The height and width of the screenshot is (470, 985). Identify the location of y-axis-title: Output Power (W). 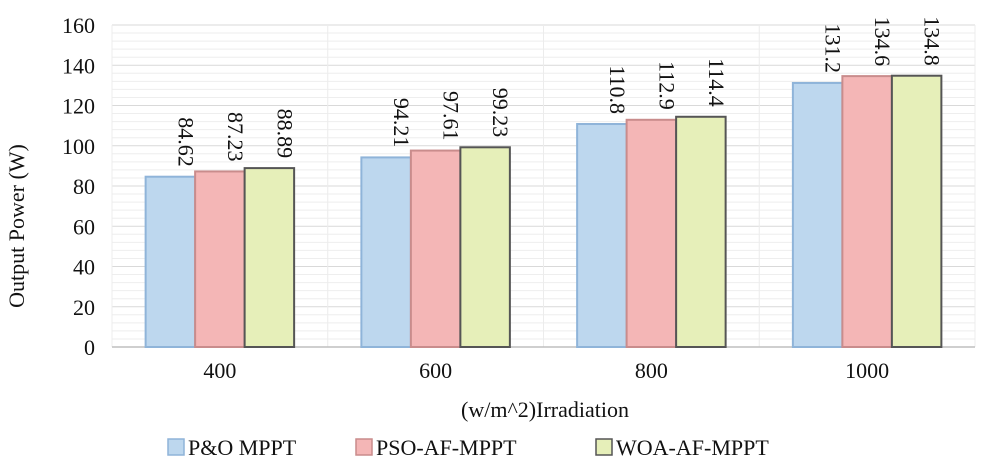
(16, 226).